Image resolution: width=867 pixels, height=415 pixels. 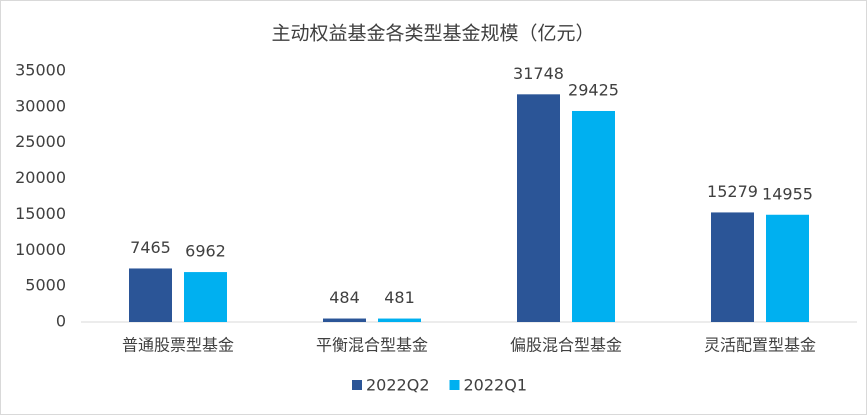 What do you see at coordinates (760, 345) in the screenshot?
I see `x-tick-label: 灵活配置型基金` at bounding box center [760, 345].